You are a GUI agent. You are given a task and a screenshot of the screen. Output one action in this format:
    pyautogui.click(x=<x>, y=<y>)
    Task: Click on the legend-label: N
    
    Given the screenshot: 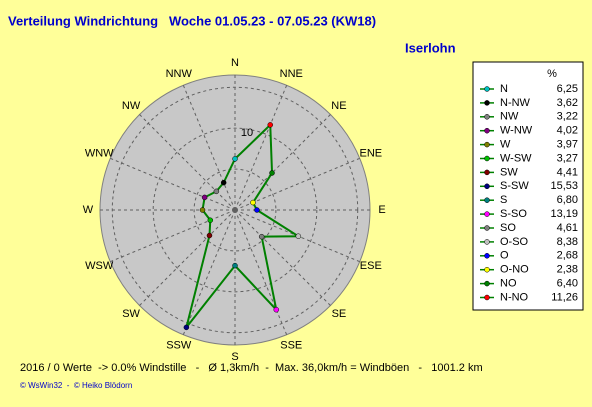 What is the action you would take?
    pyautogui.click(x=504, y=89)
    